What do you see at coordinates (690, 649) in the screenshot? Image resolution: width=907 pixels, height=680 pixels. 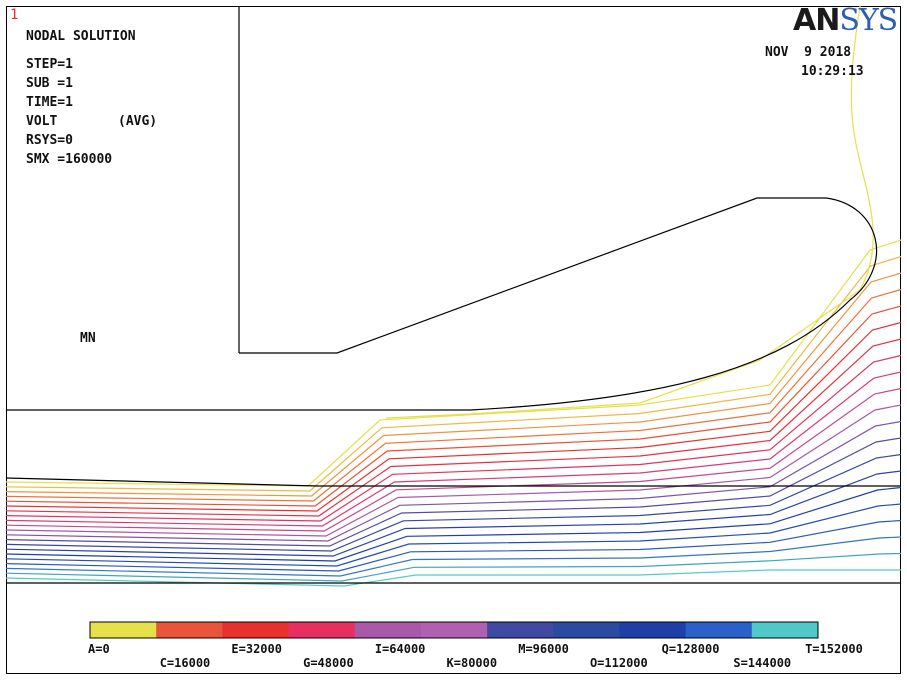 I see `legend-label: Q=128000` at bounding box center [690, 649].